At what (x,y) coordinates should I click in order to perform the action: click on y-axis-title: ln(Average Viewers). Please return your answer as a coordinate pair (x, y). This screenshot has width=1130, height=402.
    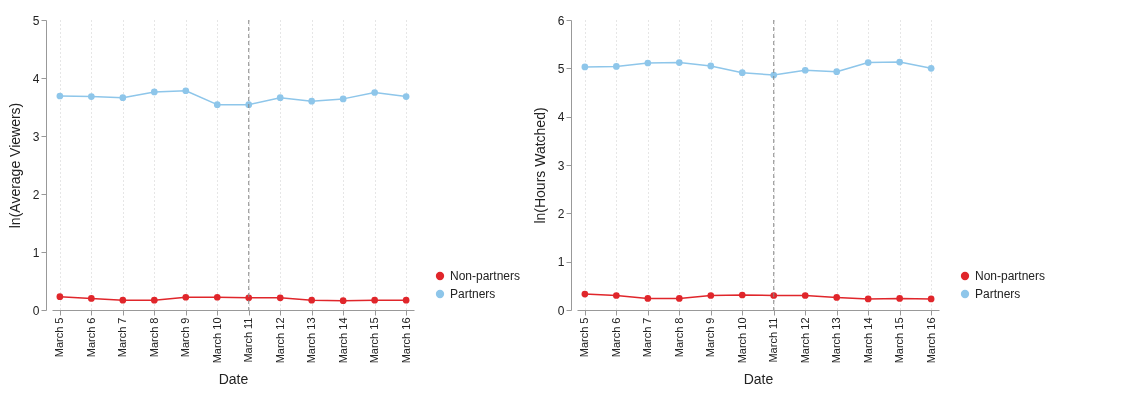
    Looking at the image, I should click on (14, 165).